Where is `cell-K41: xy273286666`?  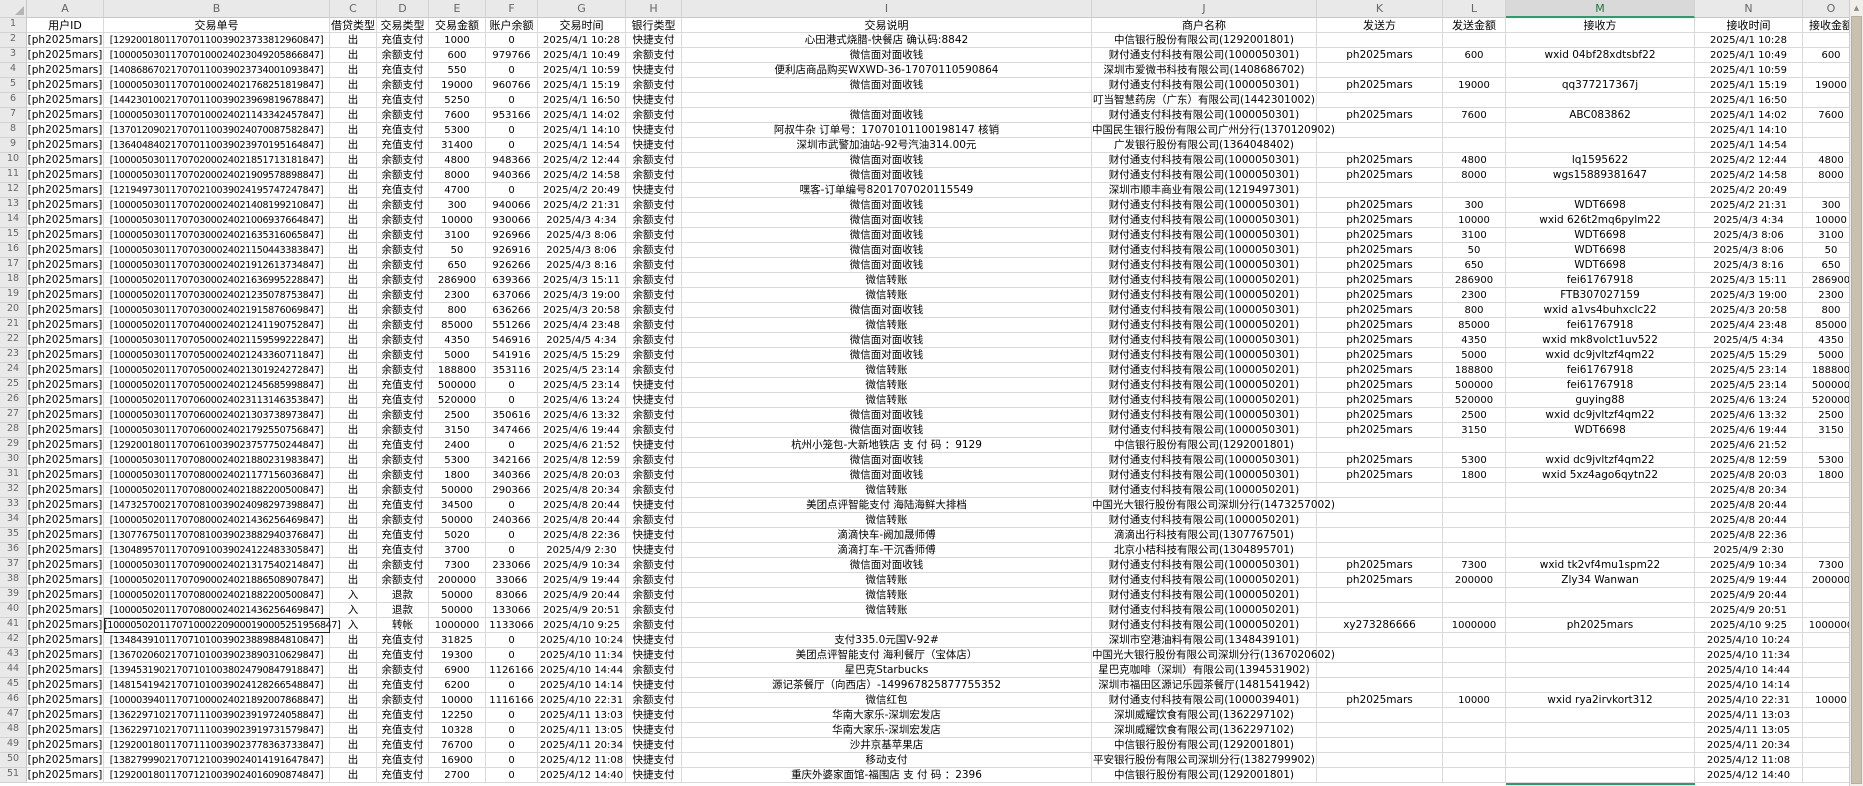
cell-K41: xy273286666 is located at coordinates (1380, 625).